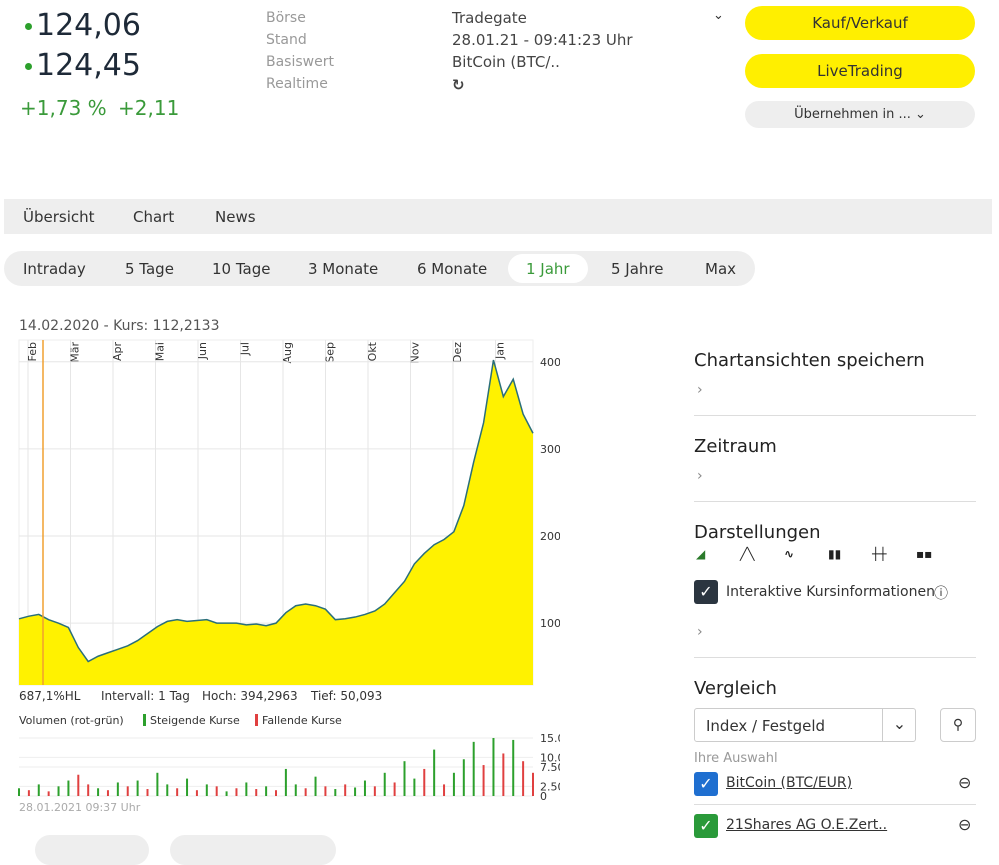 Image resolution: width=999 pixels, height=865 pixels. I want to click on section-title: Darstellungen, so click(757, 532).